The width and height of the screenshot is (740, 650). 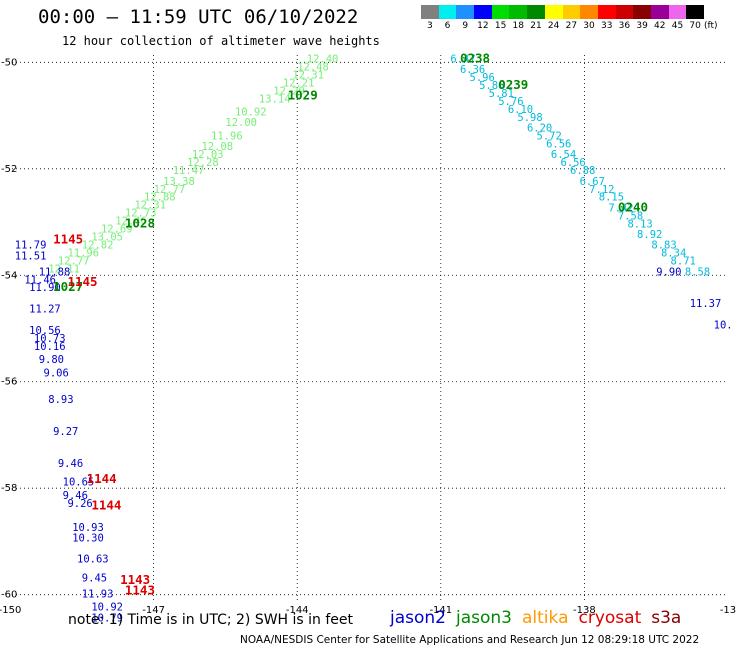 What do you see at coordinates (102, 478) in the screenshot?
I see `pass-time-label: 1144` at bounding box center [102, 478].